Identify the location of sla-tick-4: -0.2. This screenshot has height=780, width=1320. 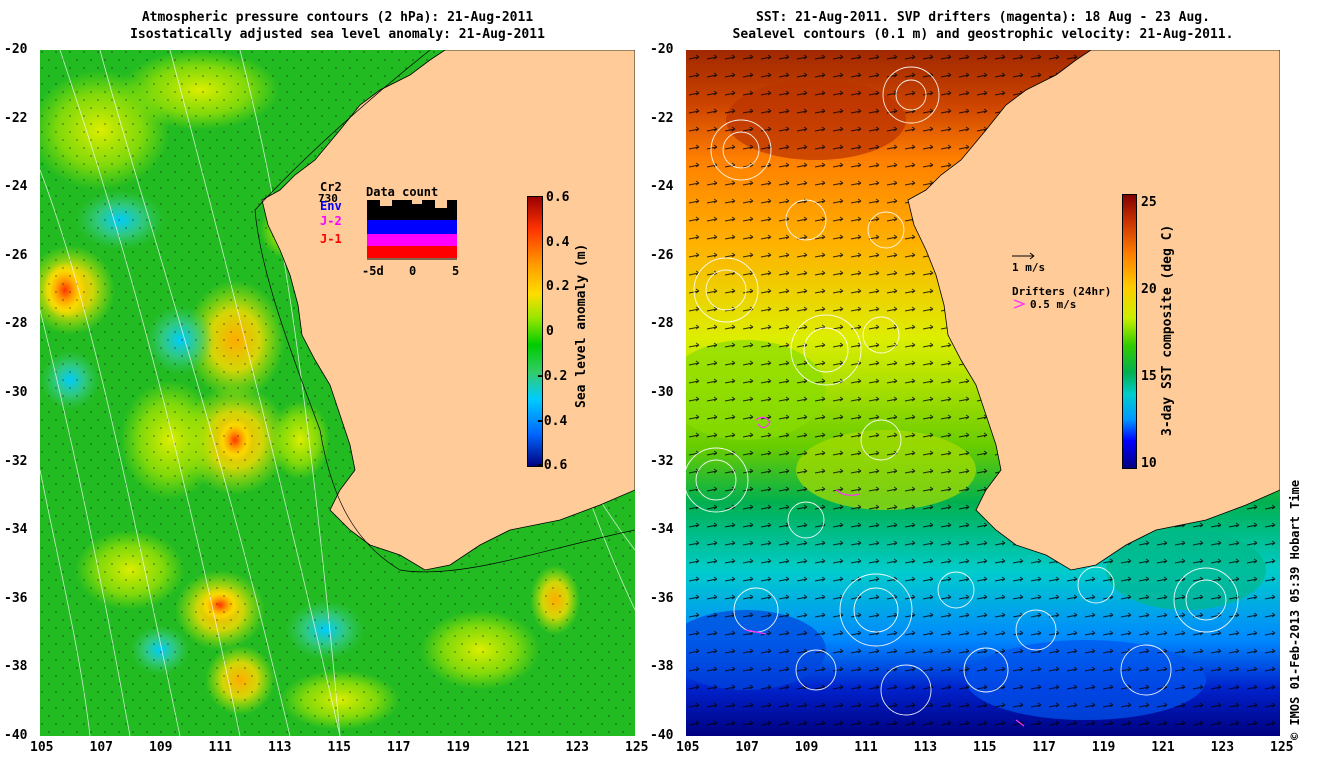
(552, 376).